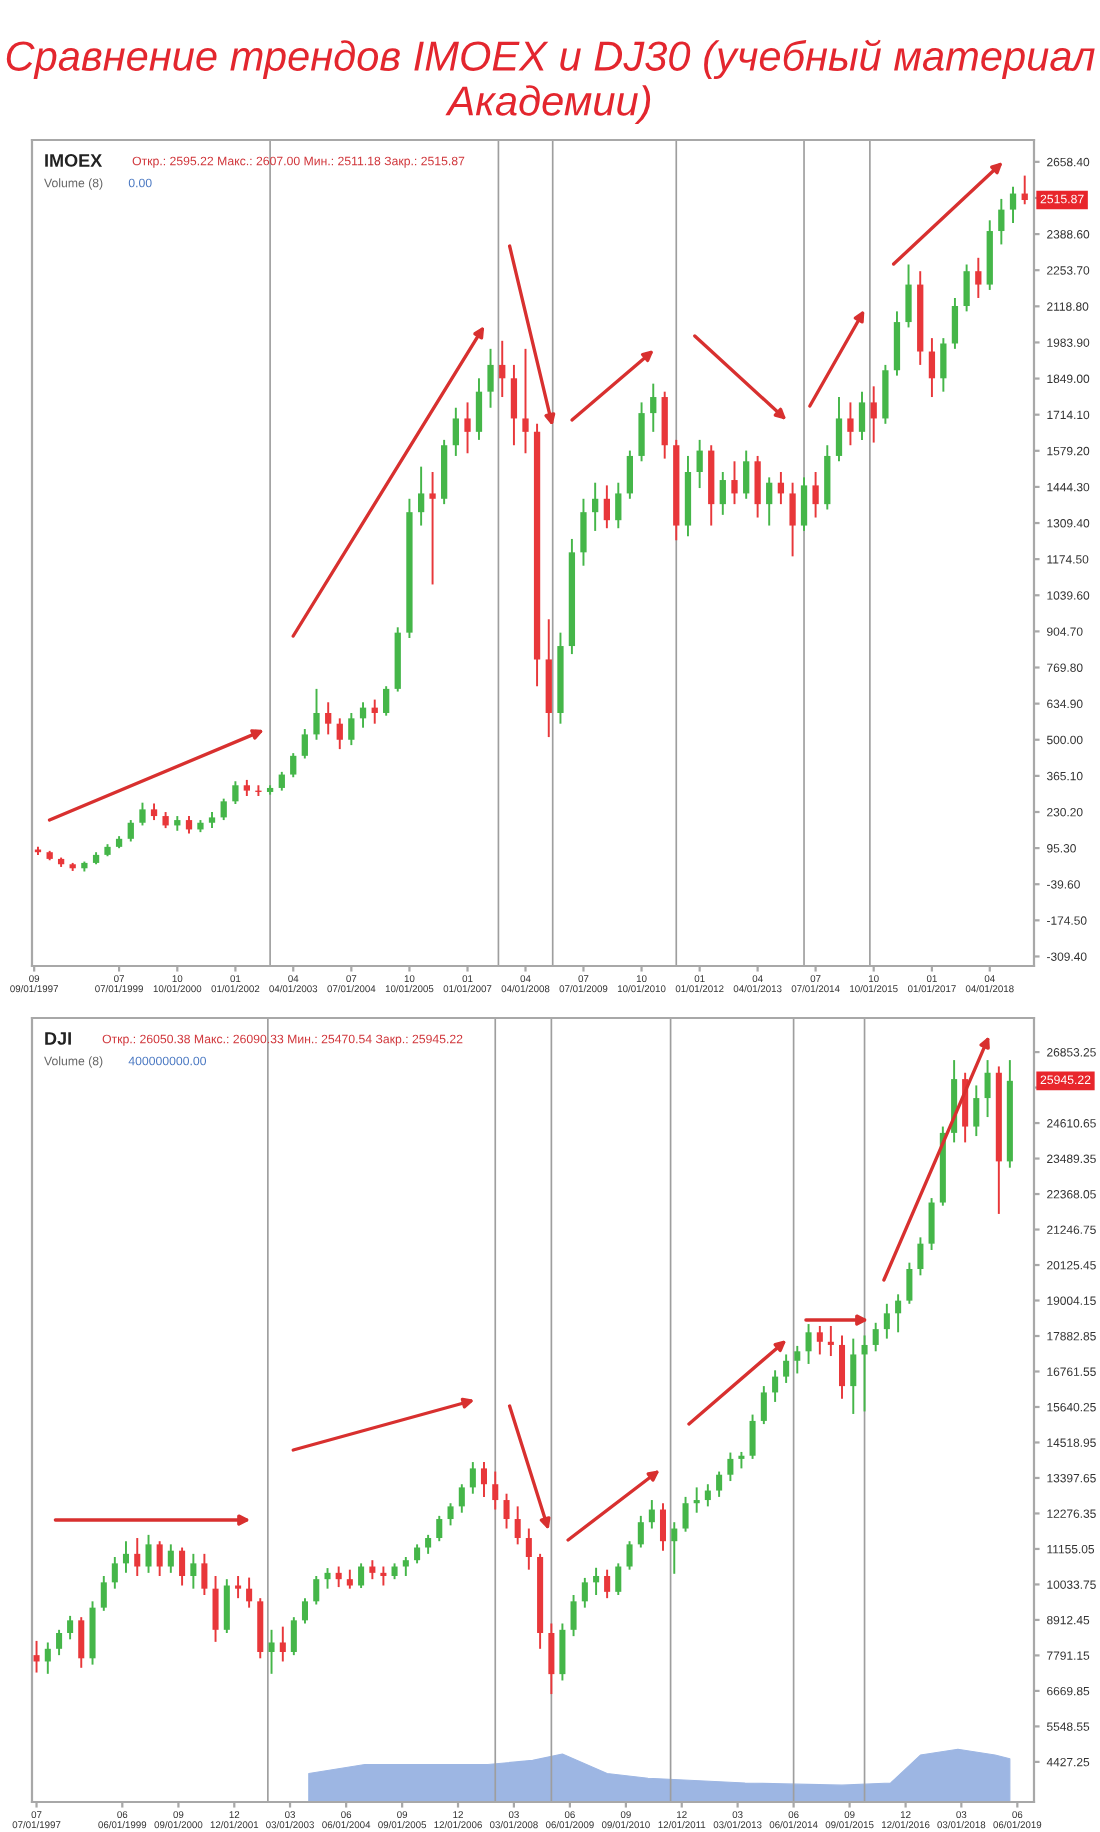  Describe the element at coordinates (74, 160) in the screenshot. I see `text: IMOEX` at that location.